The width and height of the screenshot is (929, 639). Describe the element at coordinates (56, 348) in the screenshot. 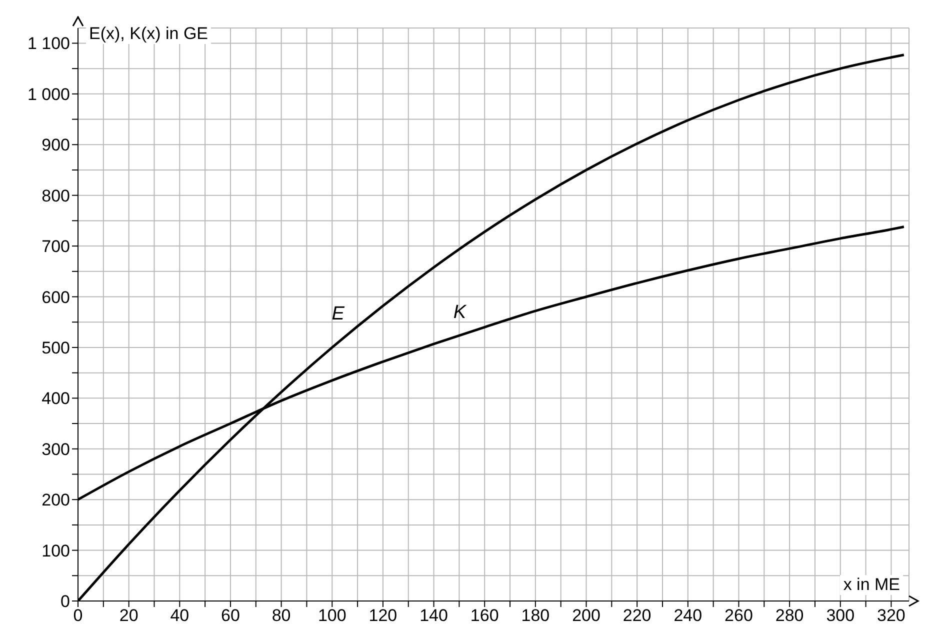

I see `y-tick-label: 500` at that location.